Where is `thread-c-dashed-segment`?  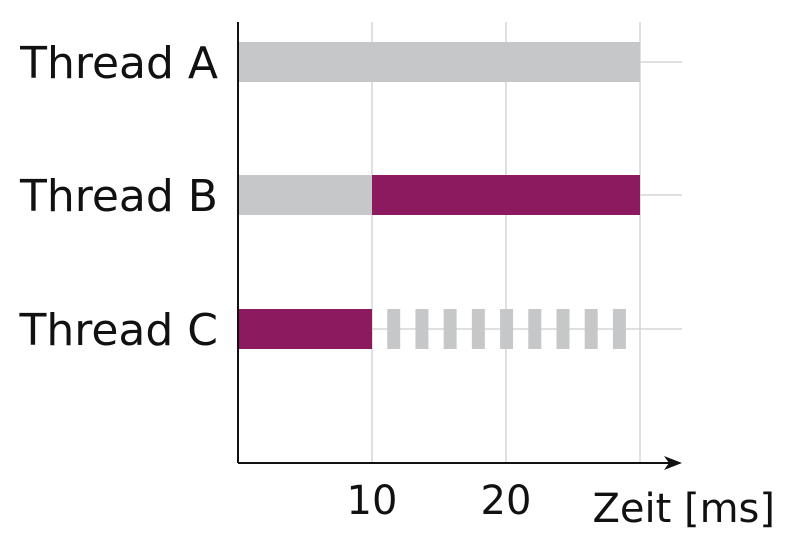 thread-c-dashed-segment is located at coordinates (506, 329).